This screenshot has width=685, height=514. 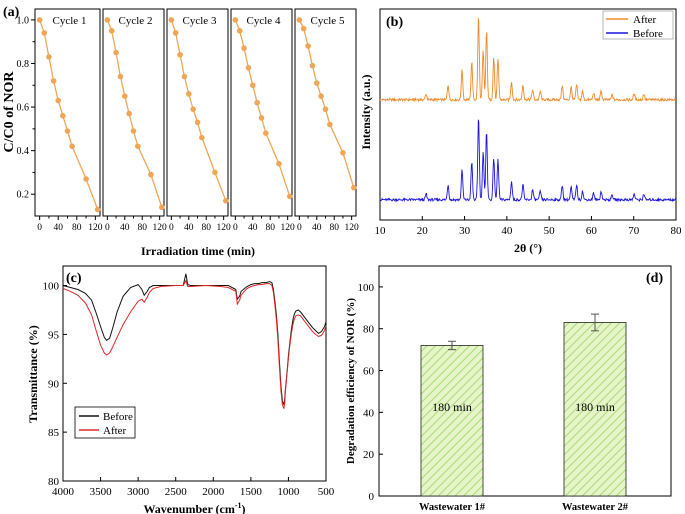 What do you see at coordinates (23, 64) in the screenshot?
I see `y-tick-label: 0.8` at bounding box center [23, 64].